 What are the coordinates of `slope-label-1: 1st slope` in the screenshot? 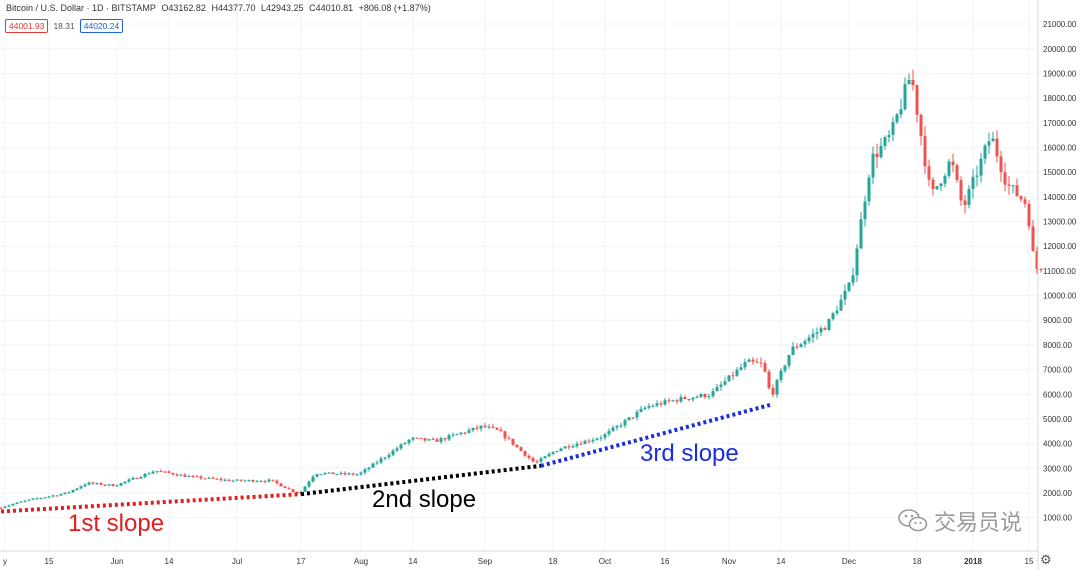 It's located at (116, 523).